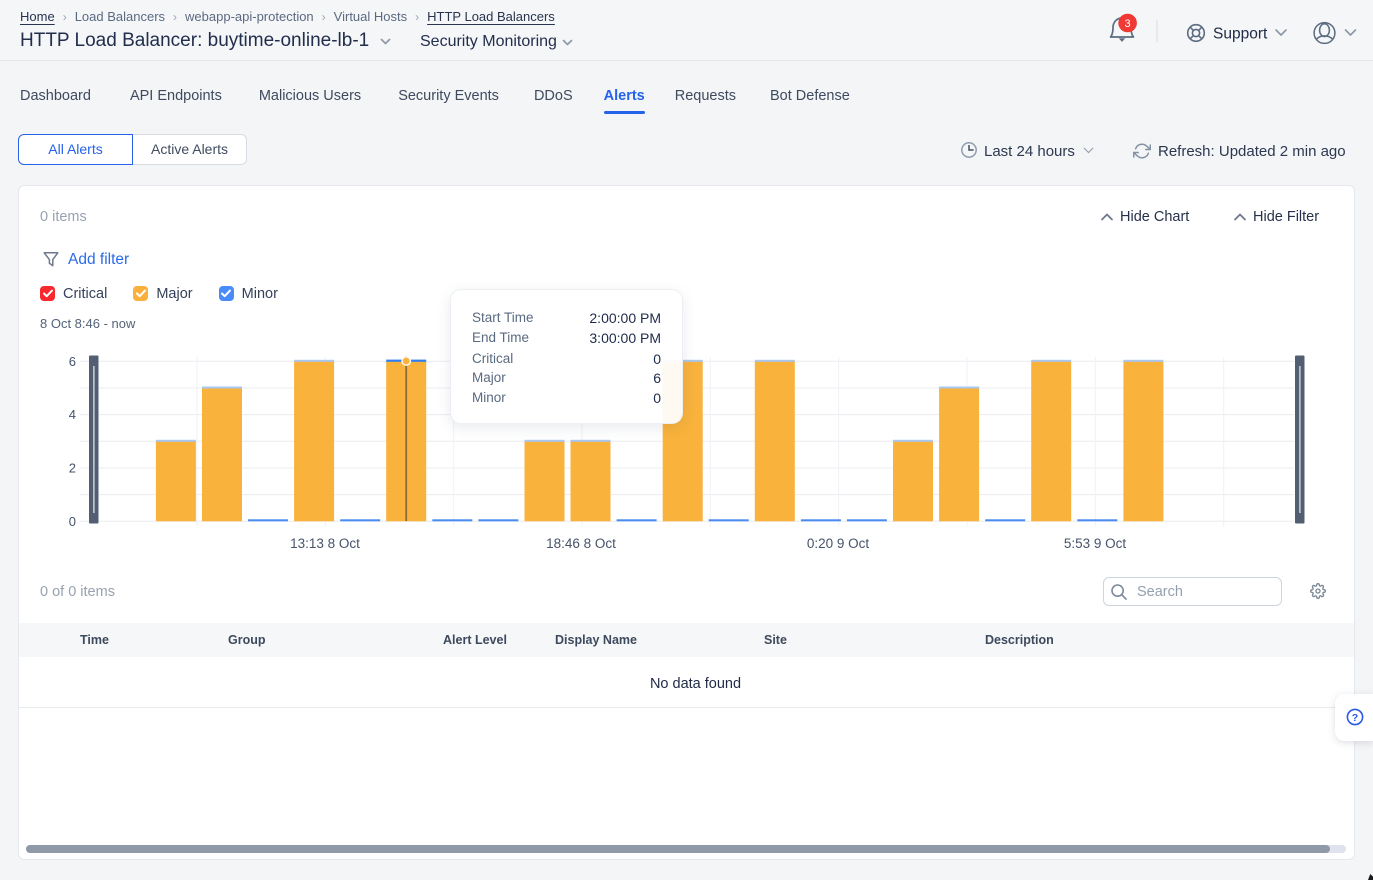 The image size is (1373, 880). What do you see at coordinates (1095, 543) in the screenshot?
I see `svg-text: 5:53 9 Oct` at bounding box center [1095, 543].